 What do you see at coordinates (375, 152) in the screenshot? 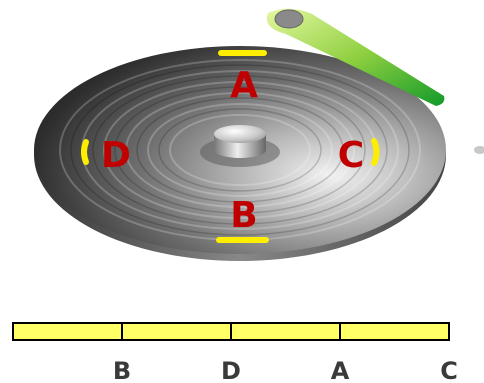
I see `sector-marker-c` at bounding box center [375, 152].